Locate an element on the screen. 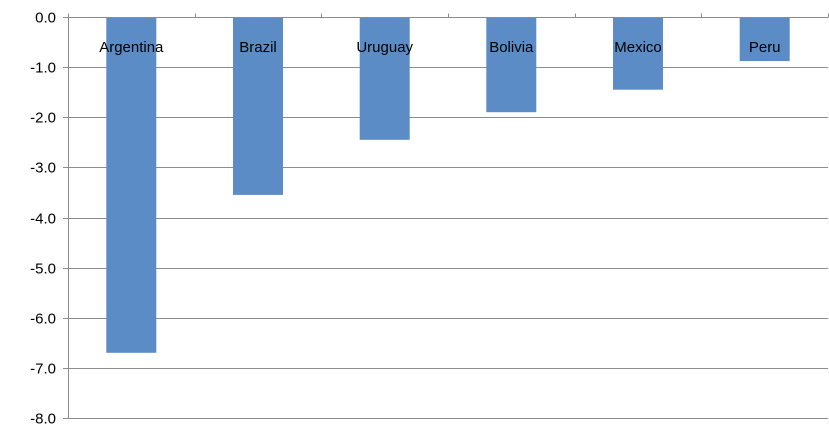 Image resolution: width=829 pixels, height=430 pixels. category-label: Argentina is located at coordinates (131, 47).